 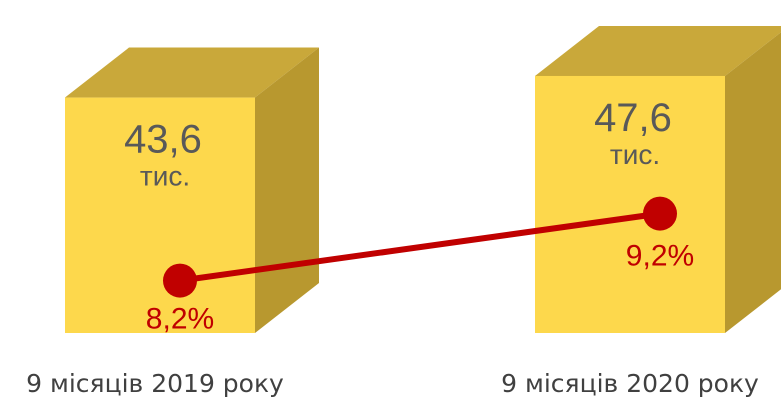 What do you see at coordinates (392, 383) in the screenshot?
I see `category-labels: 9 місяців 2019 року 9 місяців 2020 року` at bounding box center [392, 383].